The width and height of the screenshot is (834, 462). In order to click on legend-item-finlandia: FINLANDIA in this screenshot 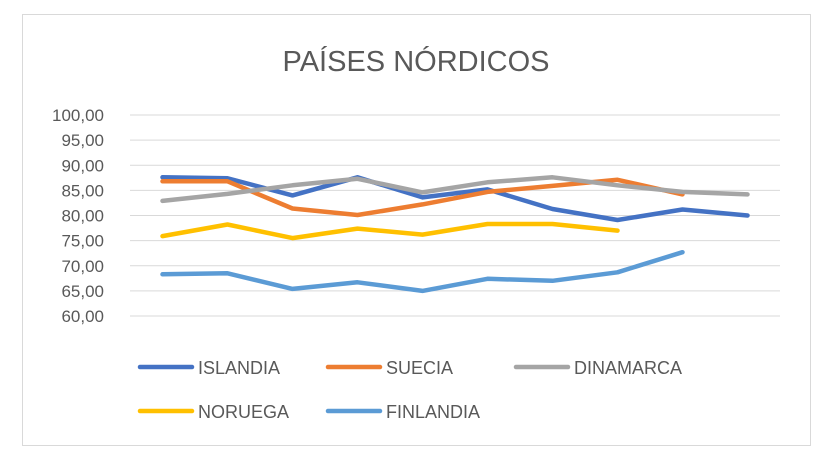, I will do `click(402, 412)`.